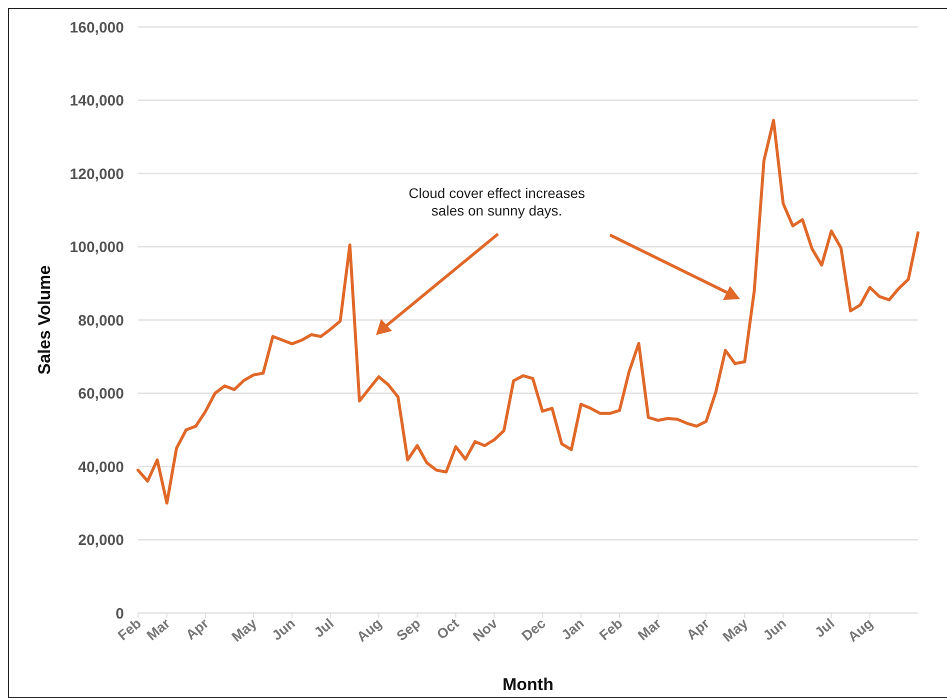 This screenshot has width=947, height=698. I want to click on y-tick-label: 100,000, so click(97, 247).